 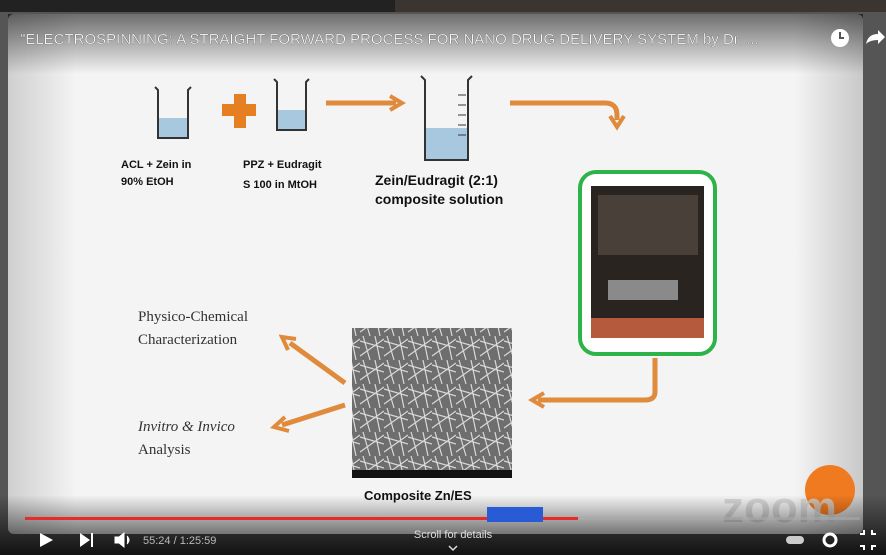 I want to click on label-line: S 100 in MtOH, so click(x=280, y=185).